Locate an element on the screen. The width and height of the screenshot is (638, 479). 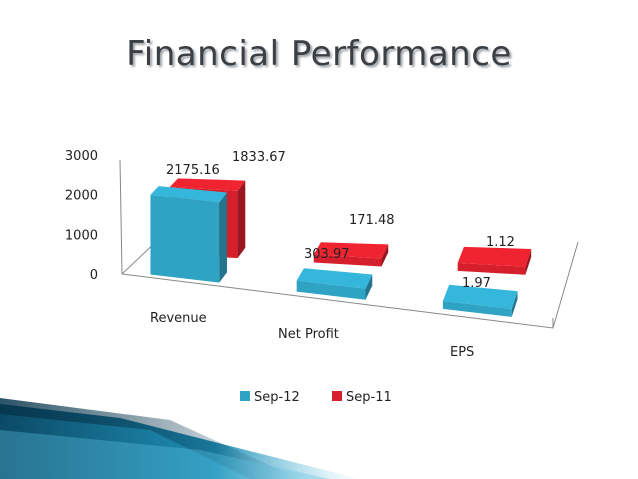
y-tick-label: 2000 is located at coordinates (81, 196).